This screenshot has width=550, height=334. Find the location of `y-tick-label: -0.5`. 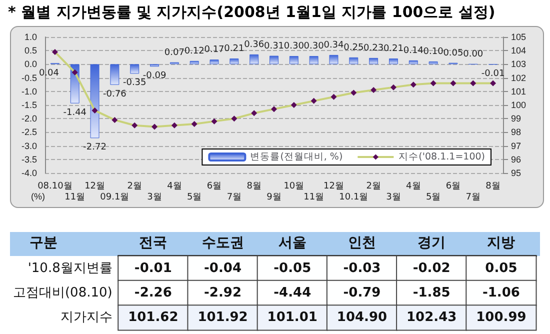

y-tick-label: -0.5 is located at coordinates (29, 77).